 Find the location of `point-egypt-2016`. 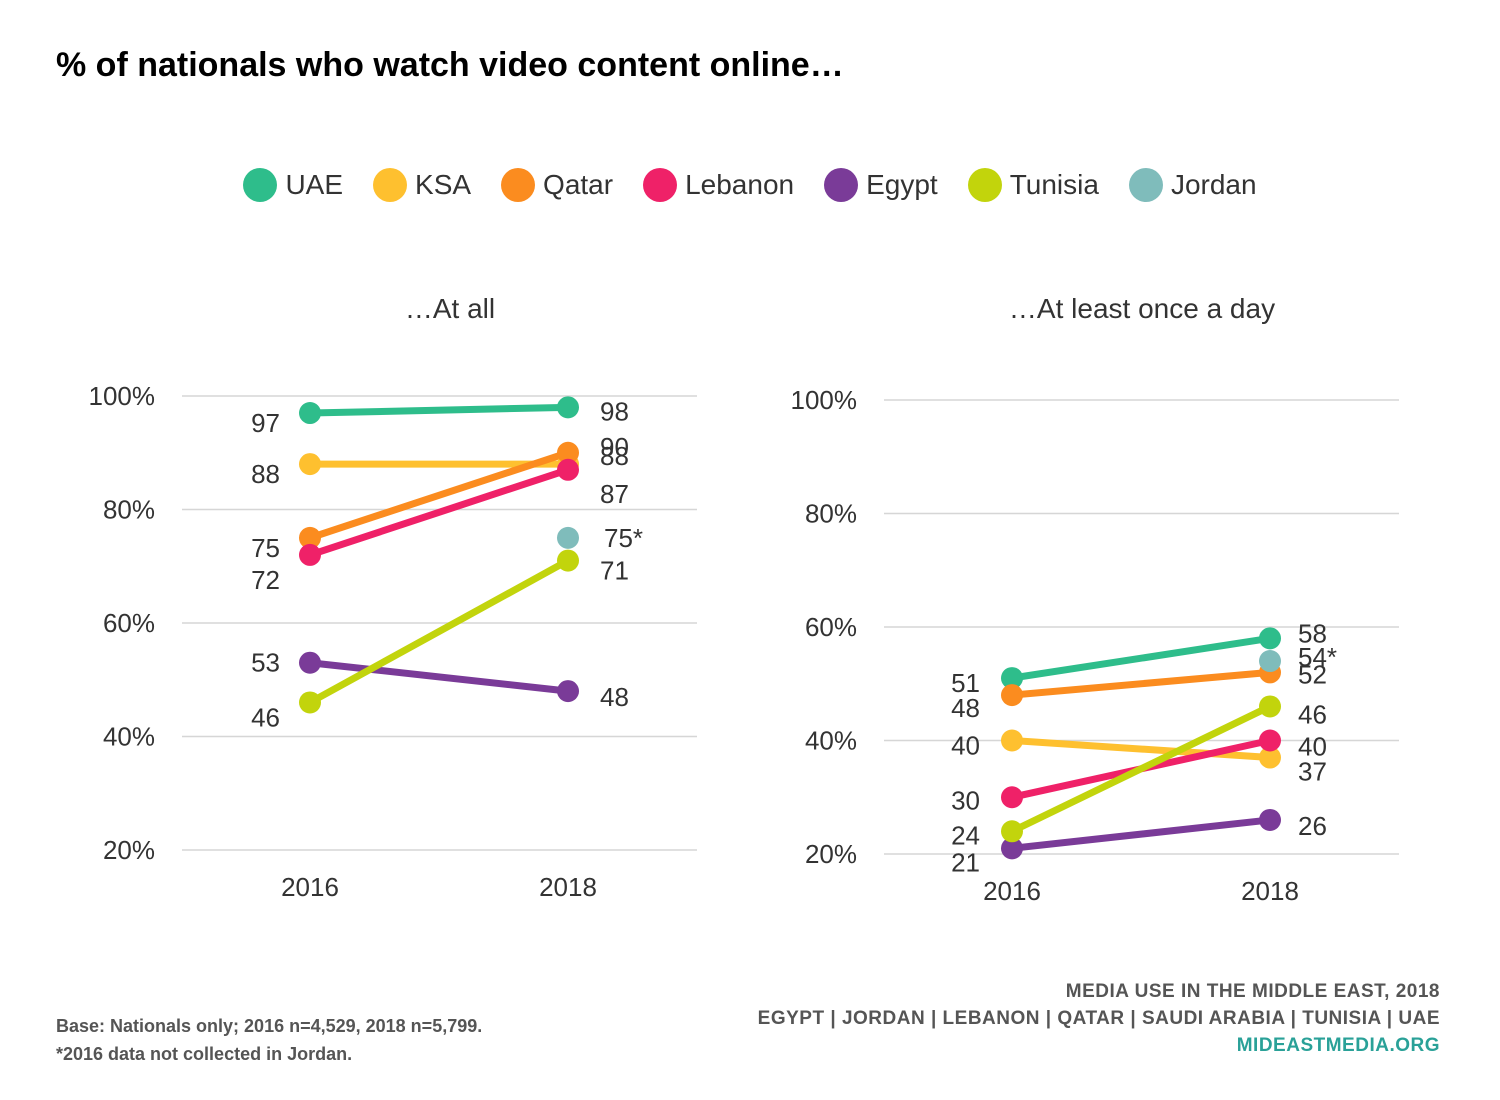

point-egypt-2016 is located at coordinates (310, 662).